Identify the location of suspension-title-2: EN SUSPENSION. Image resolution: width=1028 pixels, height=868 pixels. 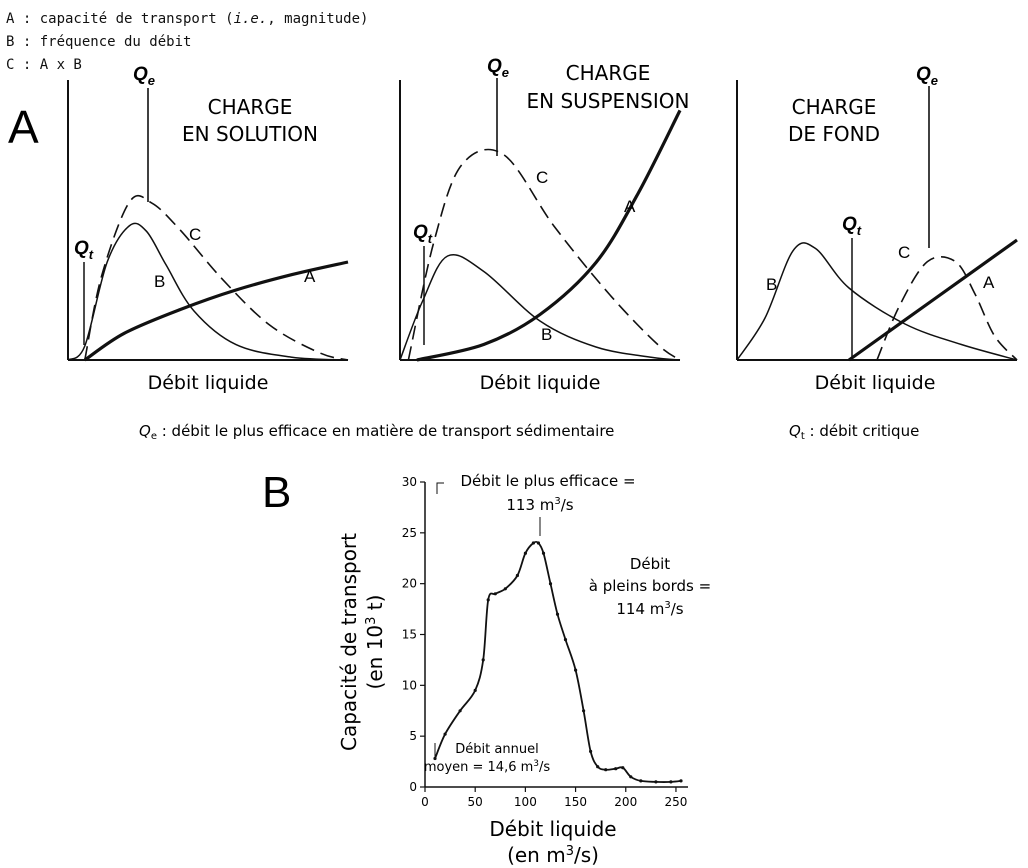
(608, 101).